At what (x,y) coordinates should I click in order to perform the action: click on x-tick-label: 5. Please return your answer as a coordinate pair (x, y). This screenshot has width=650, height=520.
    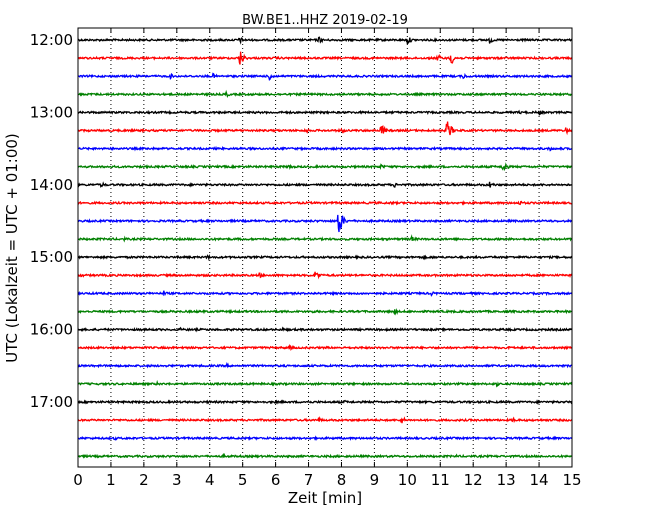
    Looking at the image, I should click on (243, 480).